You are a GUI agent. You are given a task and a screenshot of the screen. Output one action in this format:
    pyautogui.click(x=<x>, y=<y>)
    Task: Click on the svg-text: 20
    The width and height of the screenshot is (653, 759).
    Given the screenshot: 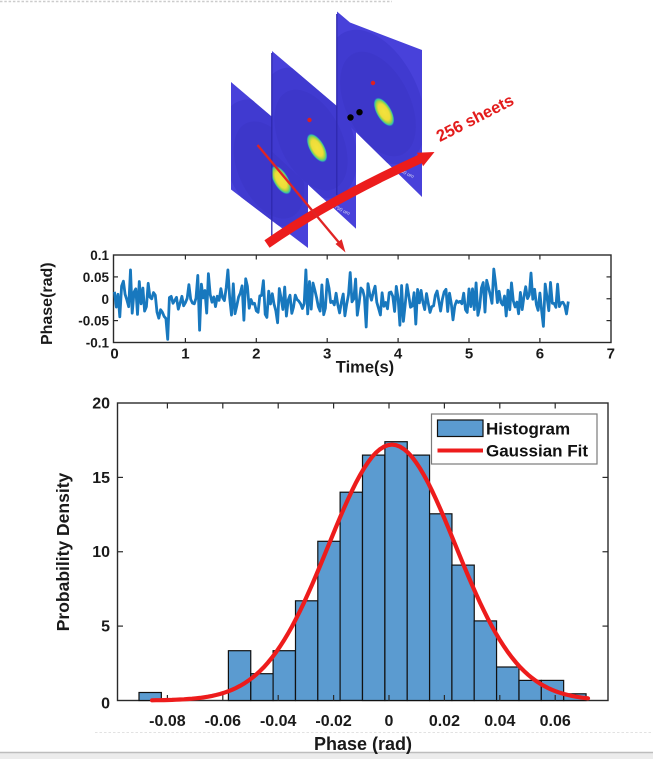 What is the action you would take?
    pyautogui.click(x=101, y=404)
    